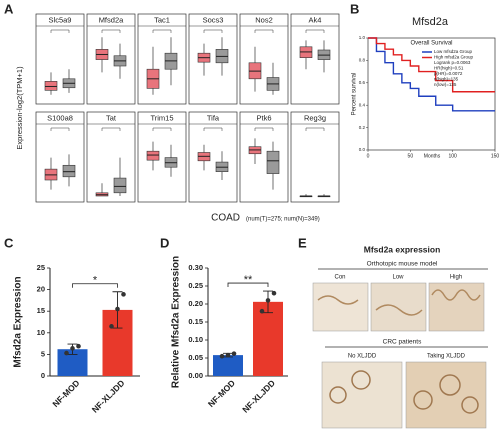 The width and height of the screenshot is (500, 434). What do you see at coordinates (452, 156) in the screenshot?
I see `x-tick-label: 100` at bounding box center [452, 156].